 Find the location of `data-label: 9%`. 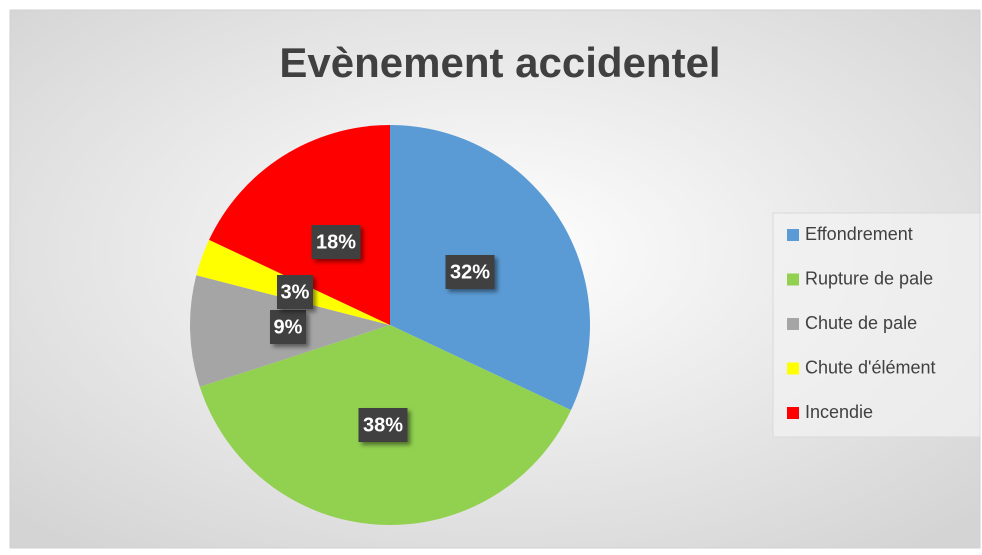

data-label: 9% is located at coordinates (288, 327).